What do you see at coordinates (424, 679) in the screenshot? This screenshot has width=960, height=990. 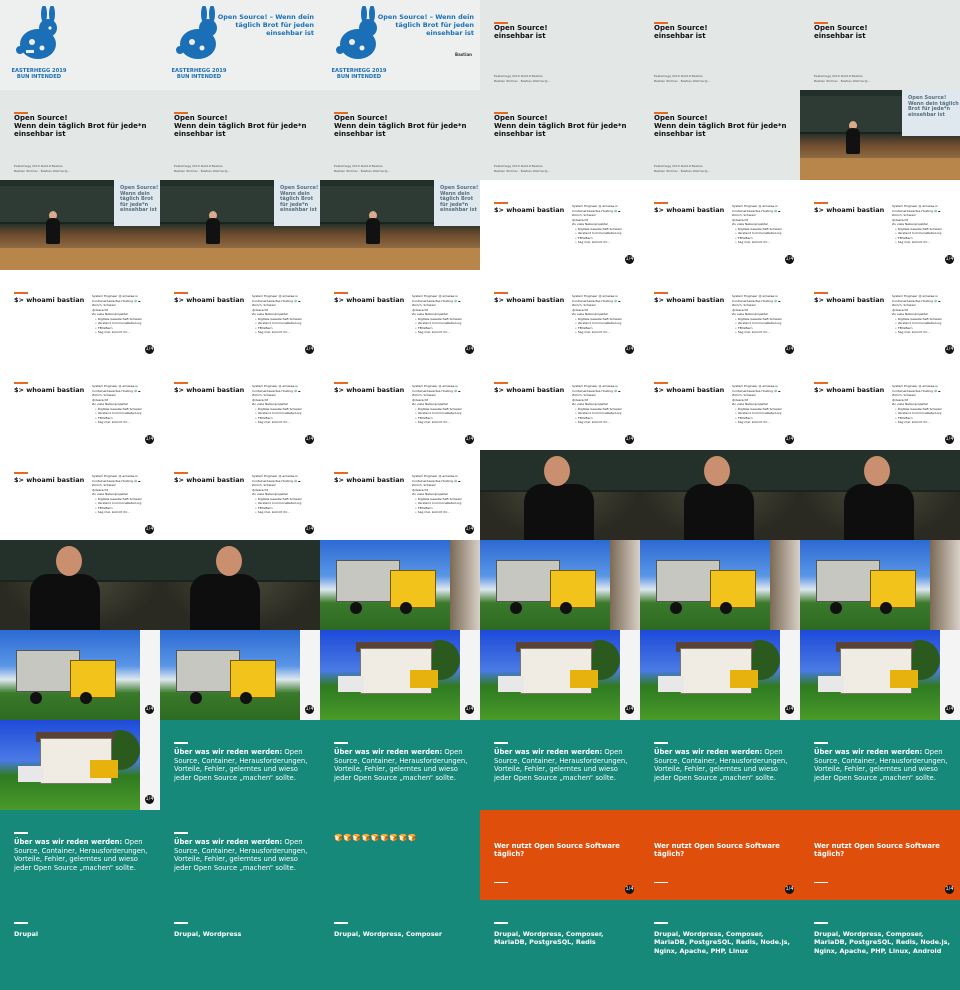 I see `crane-truck` at bounding box center [424, 679].